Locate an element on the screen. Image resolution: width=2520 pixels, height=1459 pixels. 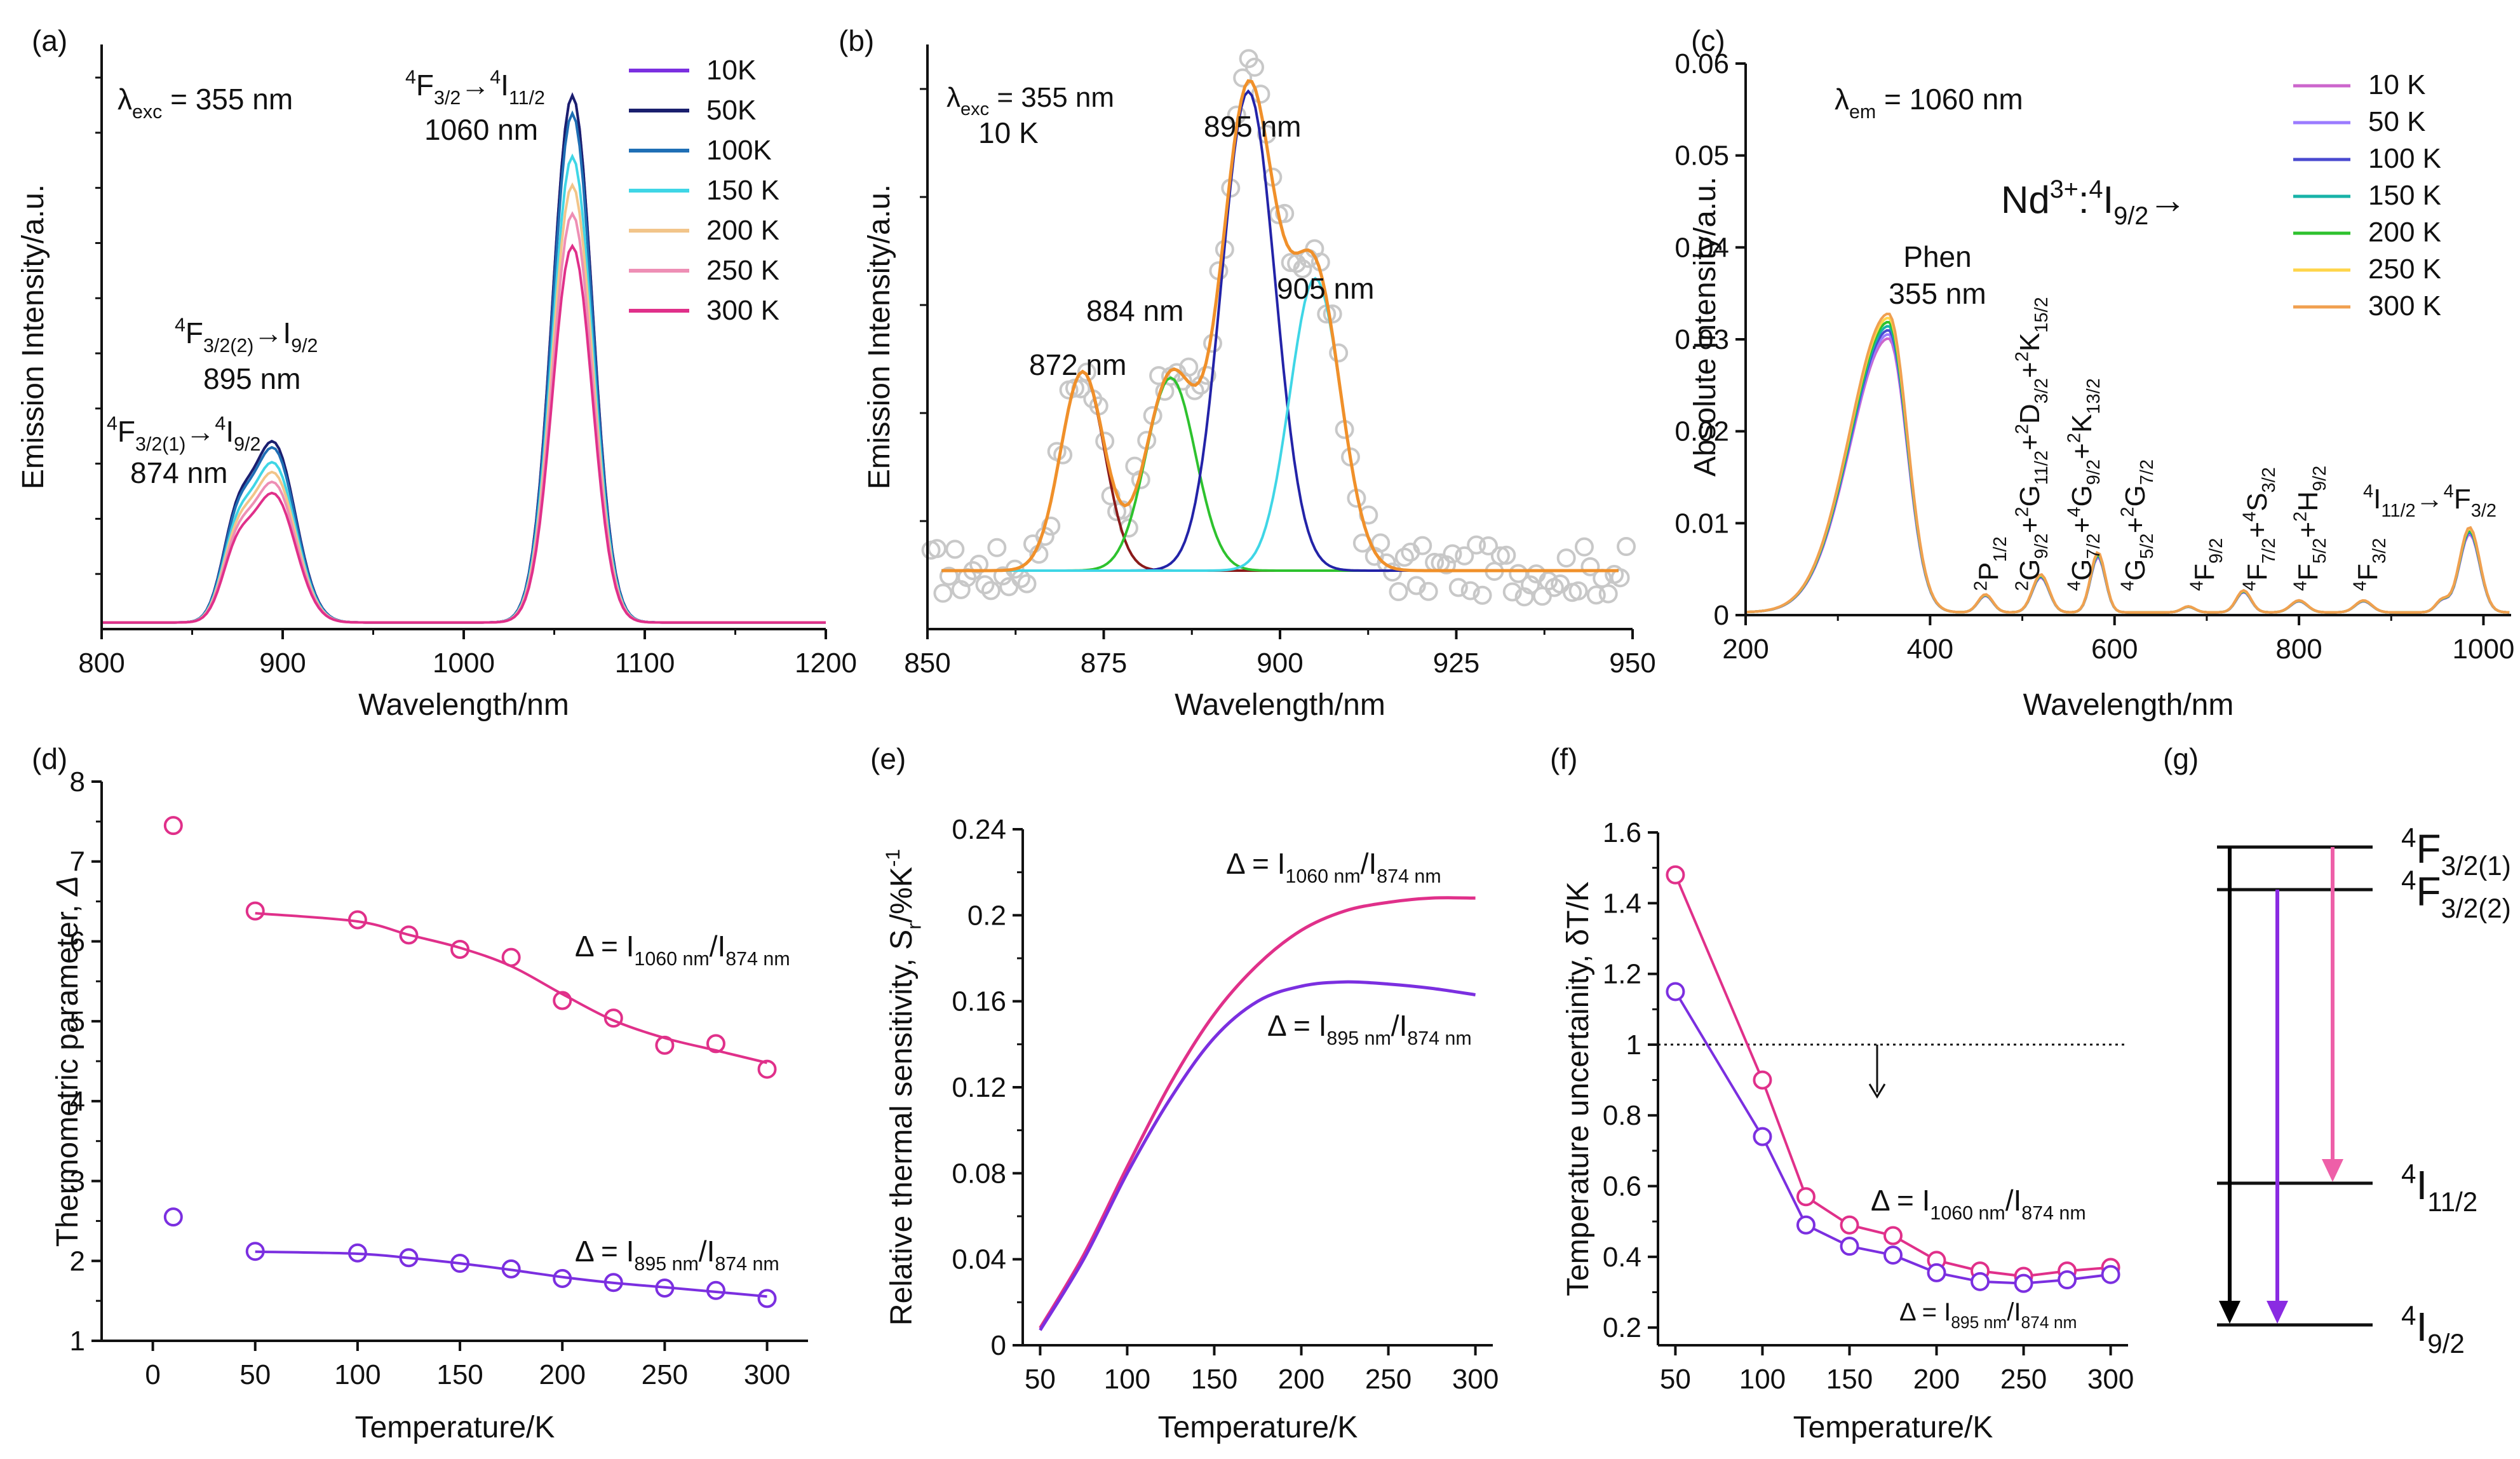
legend-label: 50K is located at coordinates (731, 110).